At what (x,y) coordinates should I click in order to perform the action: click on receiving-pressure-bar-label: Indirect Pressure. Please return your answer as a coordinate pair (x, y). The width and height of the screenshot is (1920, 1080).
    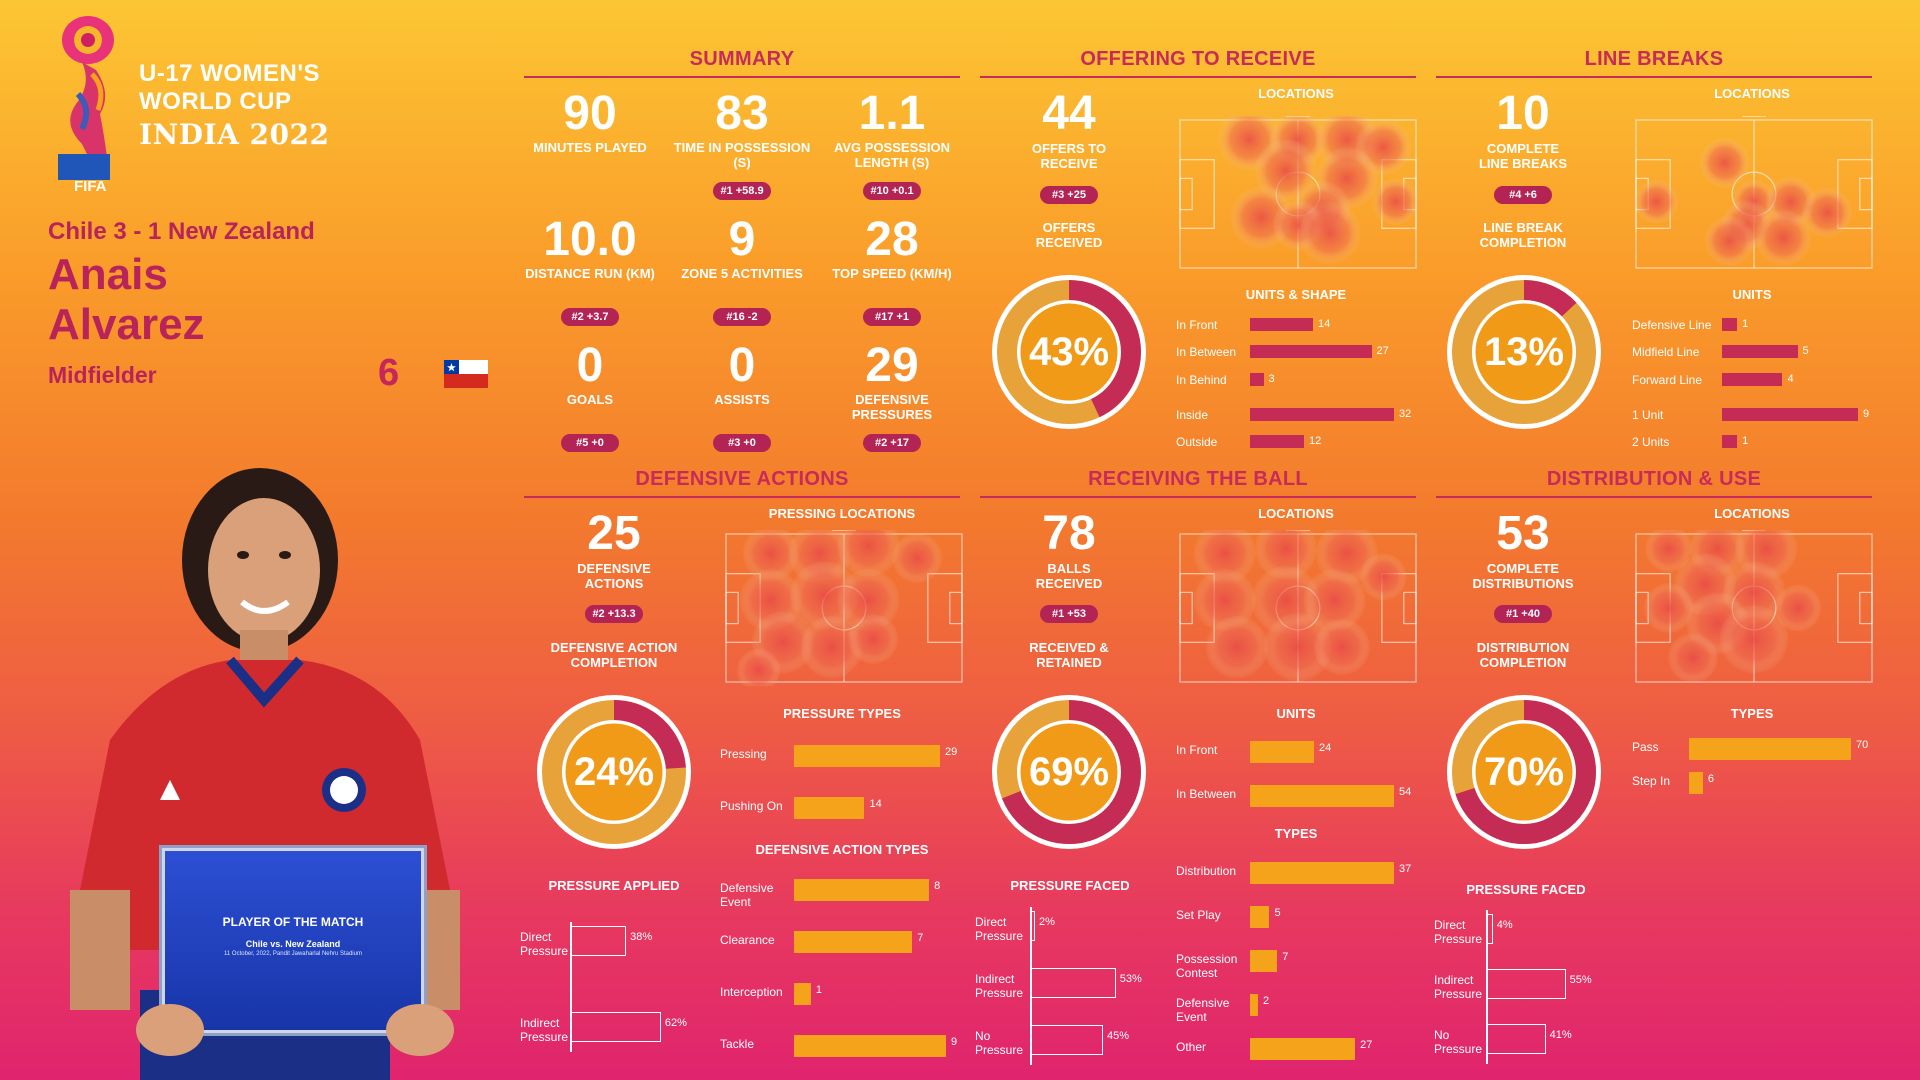
    Looking at the image, I should click on (999, 986).